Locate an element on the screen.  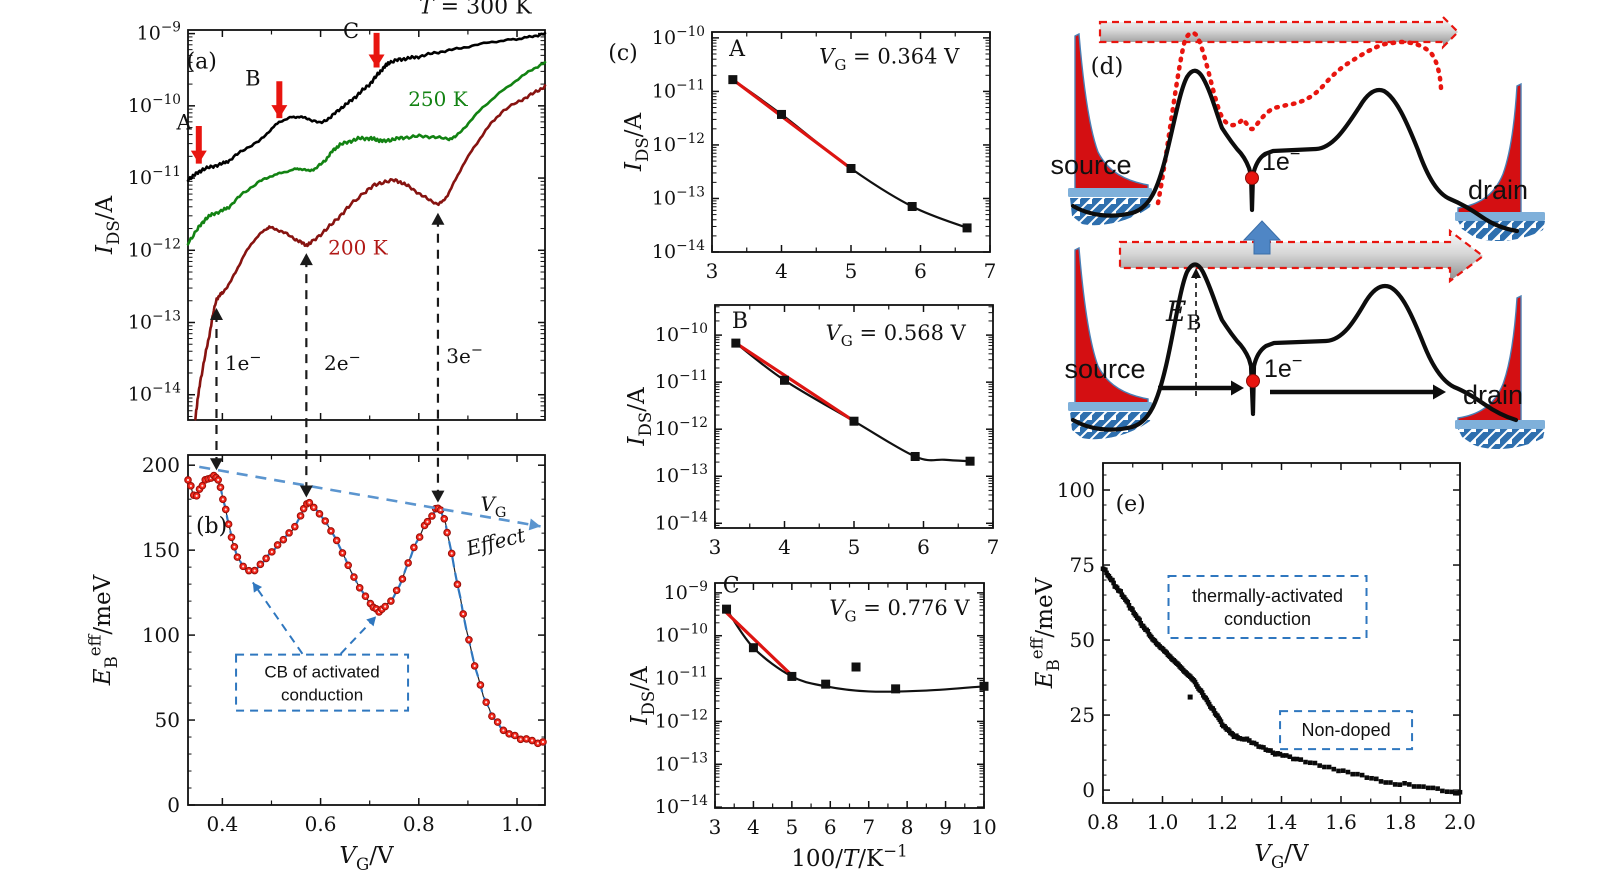
drain-top-label: drain is located at coordinates (1498, 190).